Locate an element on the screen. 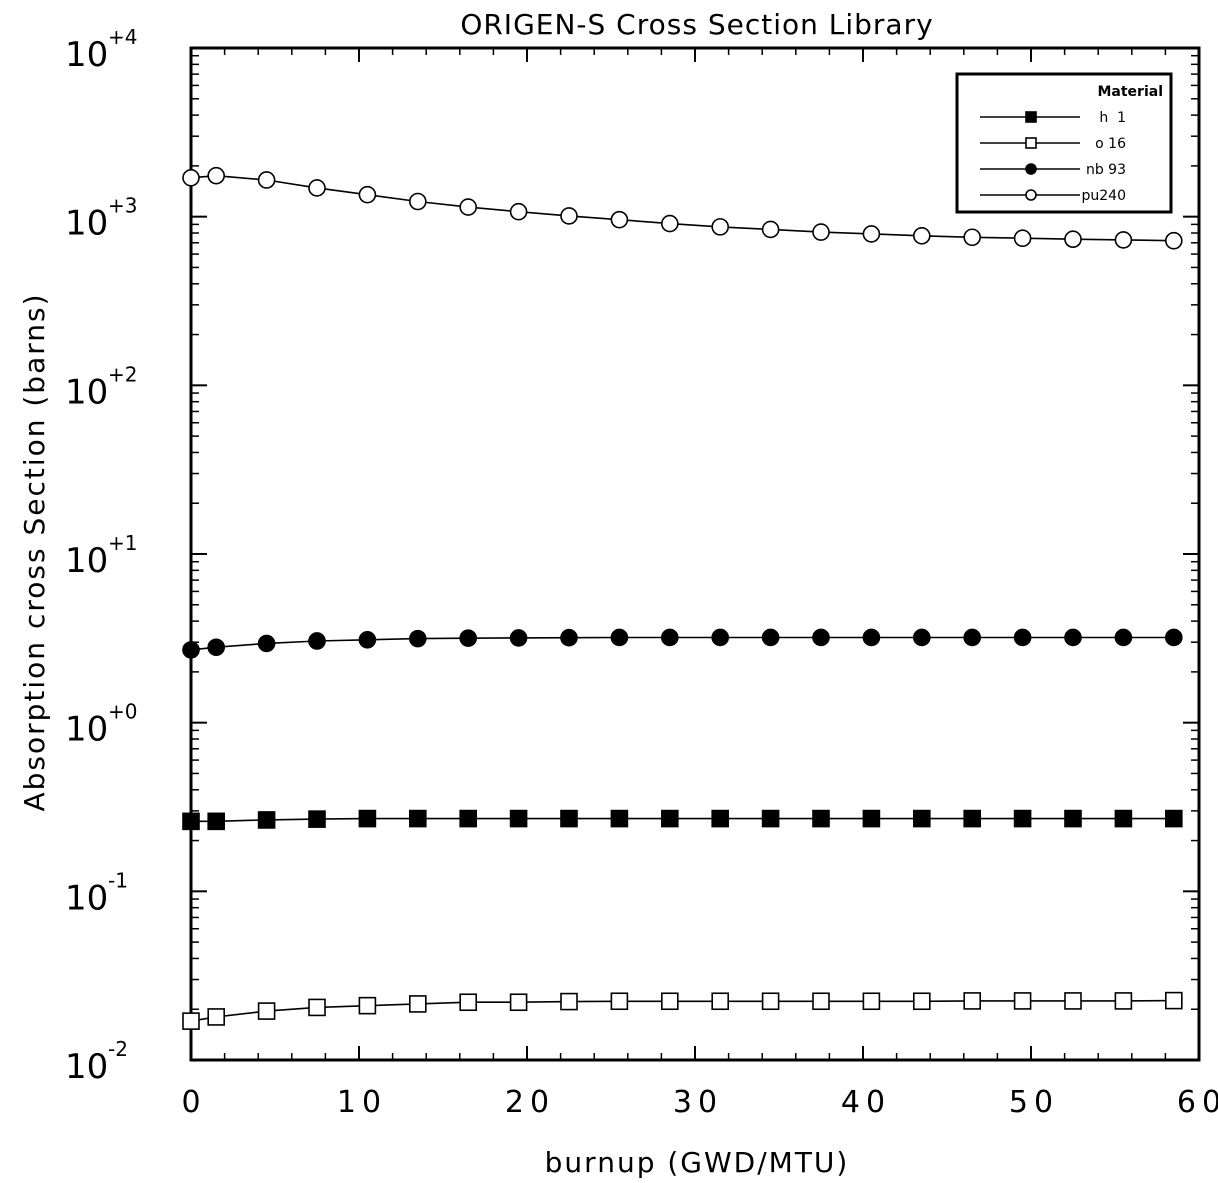 The image size is (1218, 1183). legend-item: pu240 is located at coordinates (1053, 196).